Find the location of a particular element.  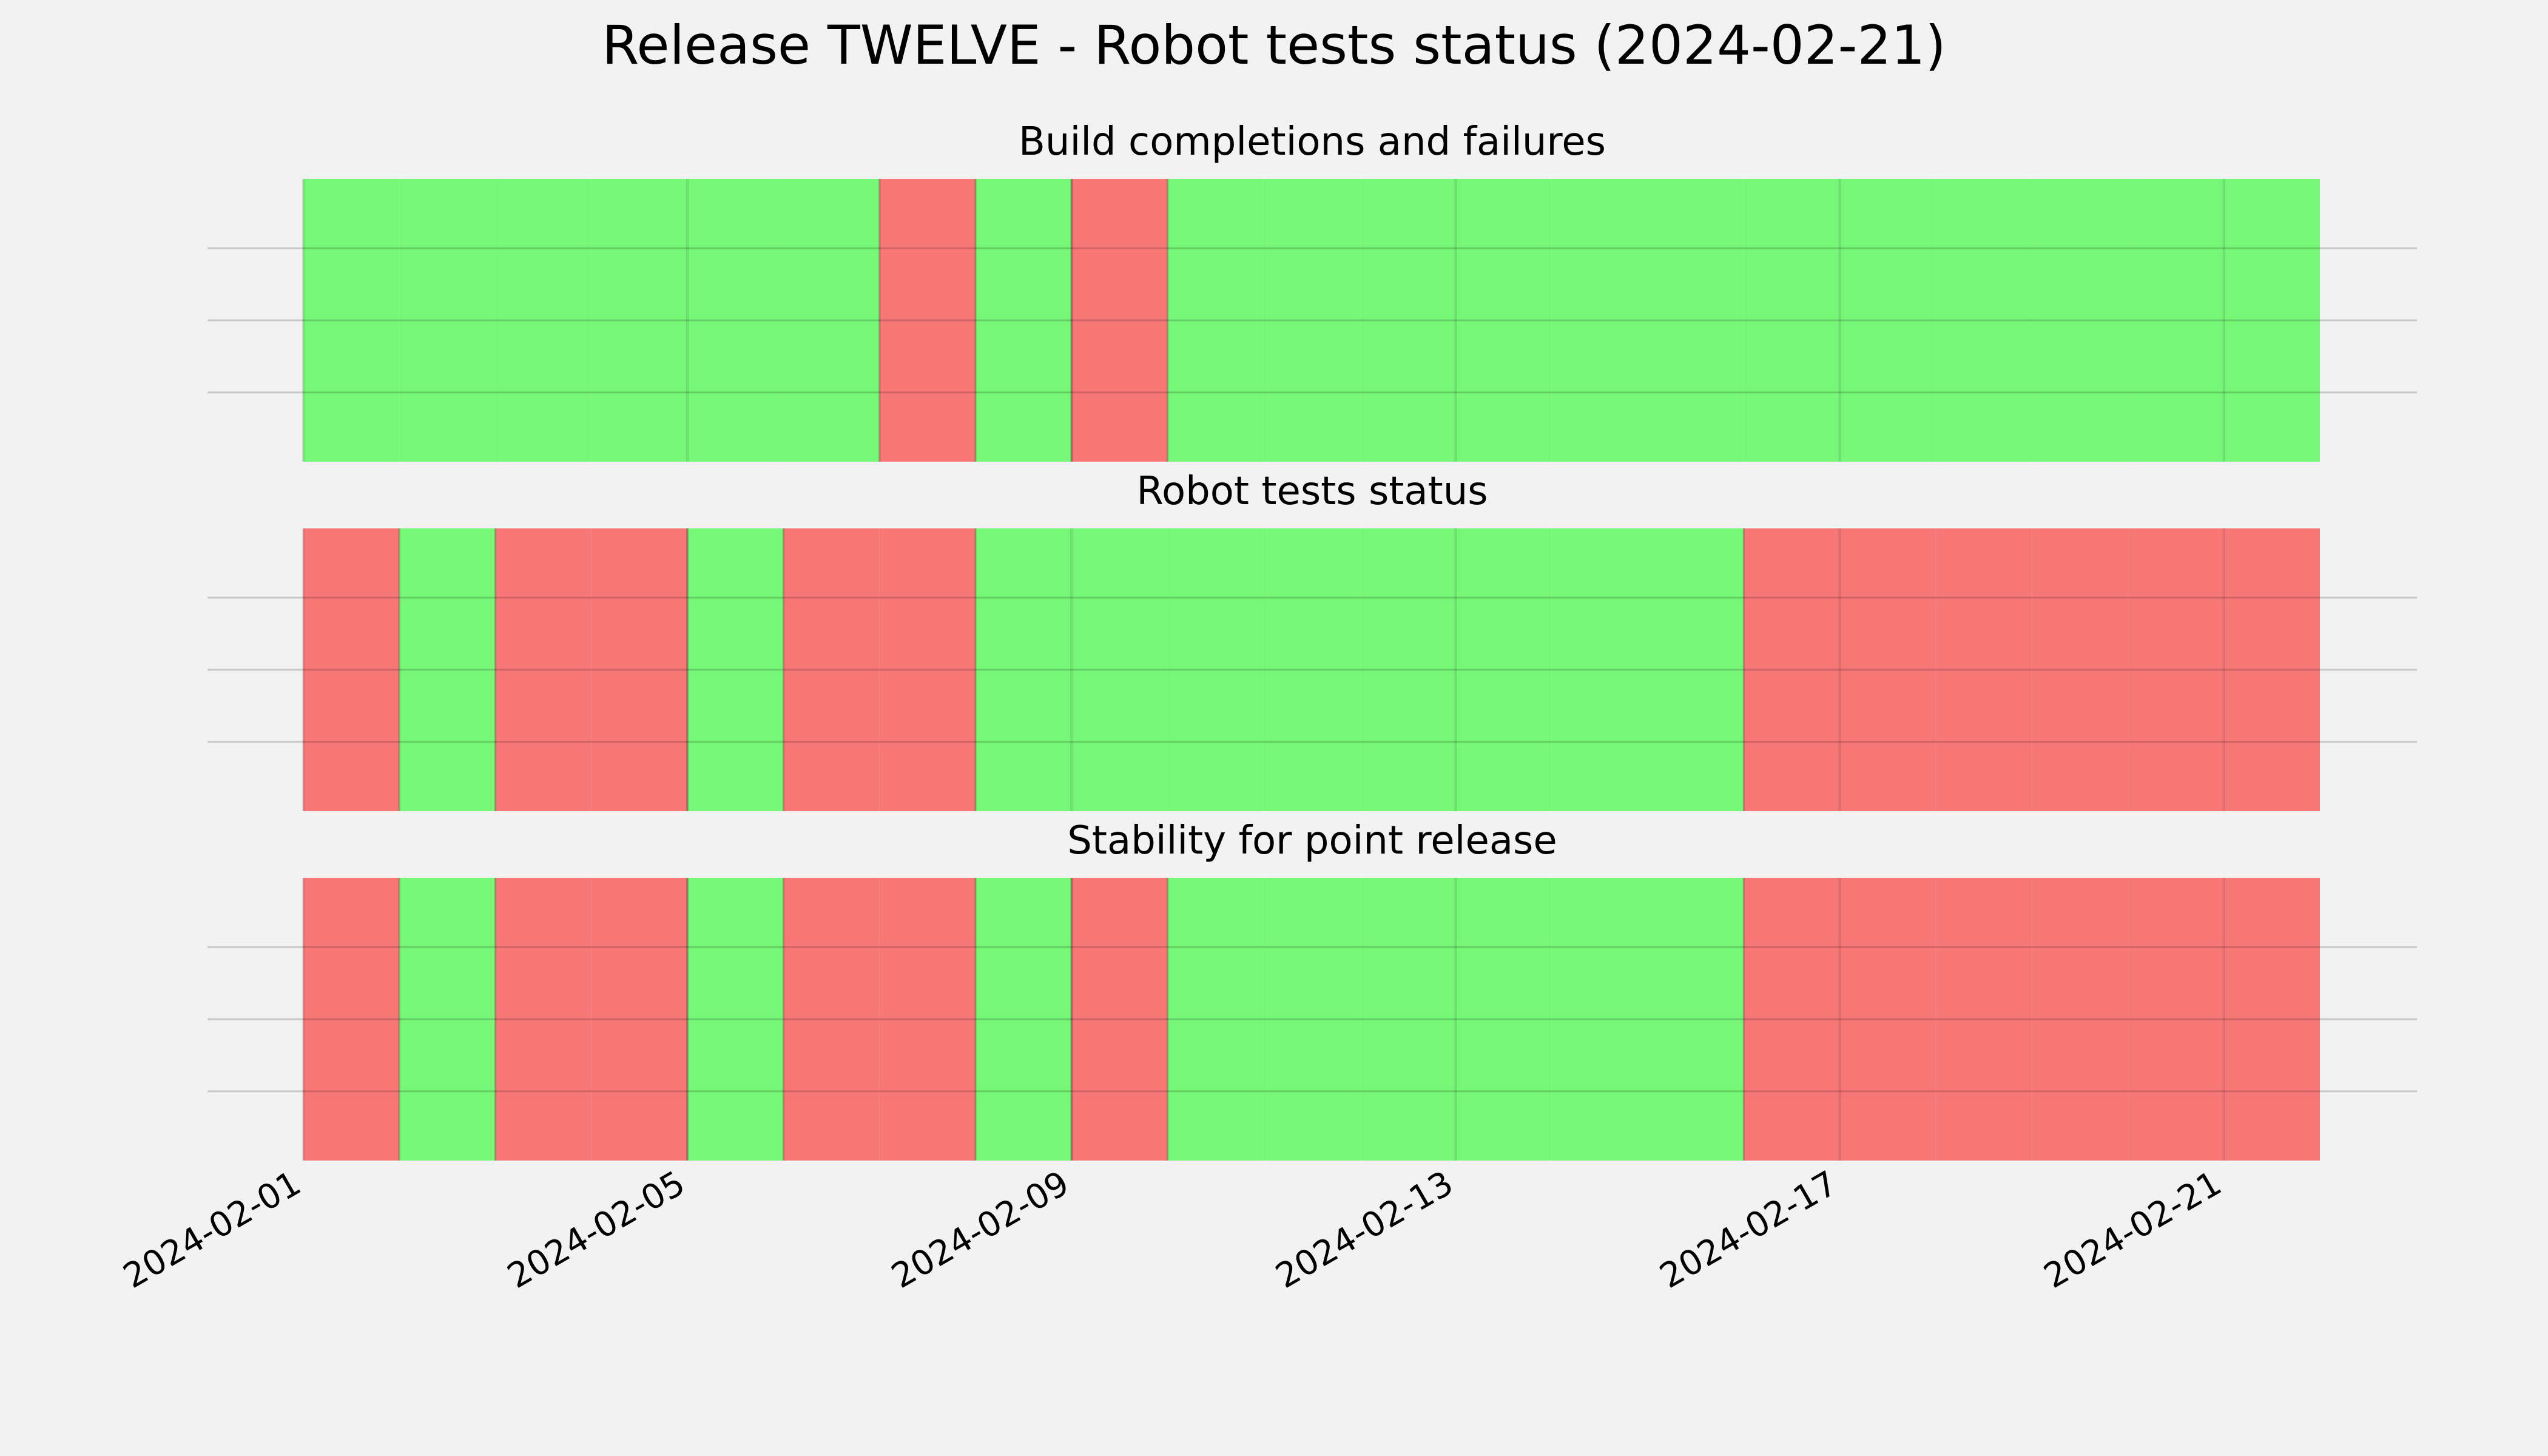

panel-title: Robot tests status is located at coordinates (1312, 491).